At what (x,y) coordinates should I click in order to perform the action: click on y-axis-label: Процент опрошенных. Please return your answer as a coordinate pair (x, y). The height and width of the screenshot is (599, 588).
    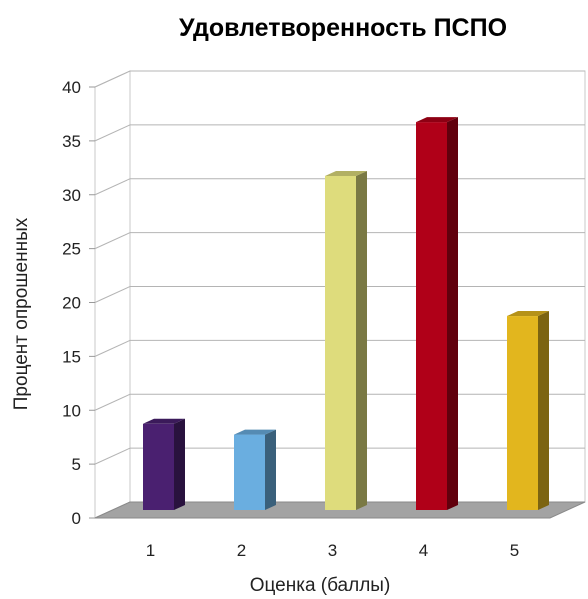
    Looking at the image, I should click on (21, 313).